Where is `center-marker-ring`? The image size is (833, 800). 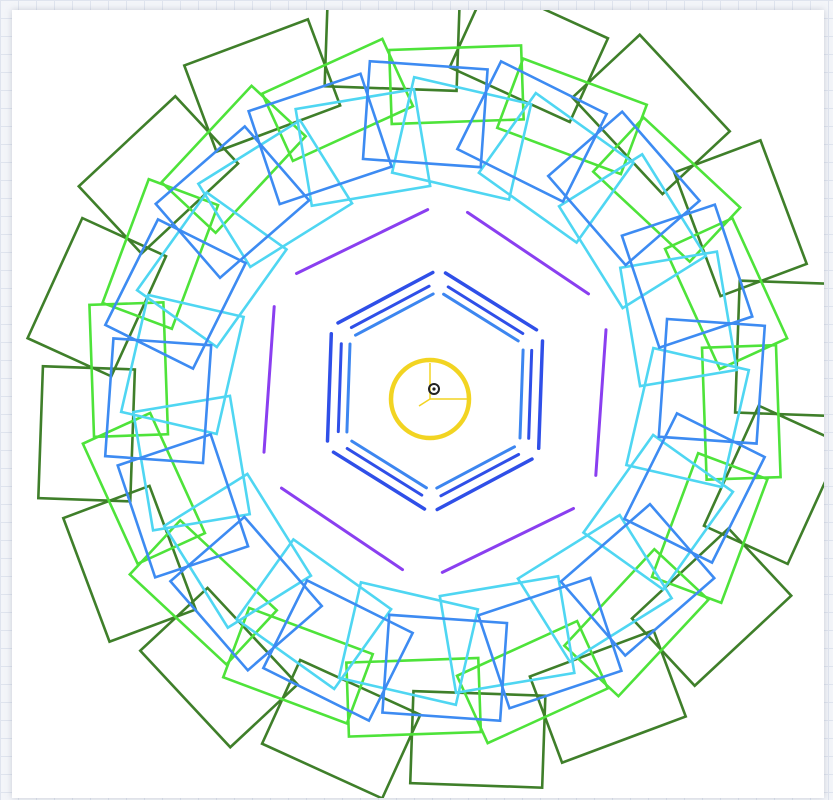
center-marker-ring is located at coordinates (434, 389).